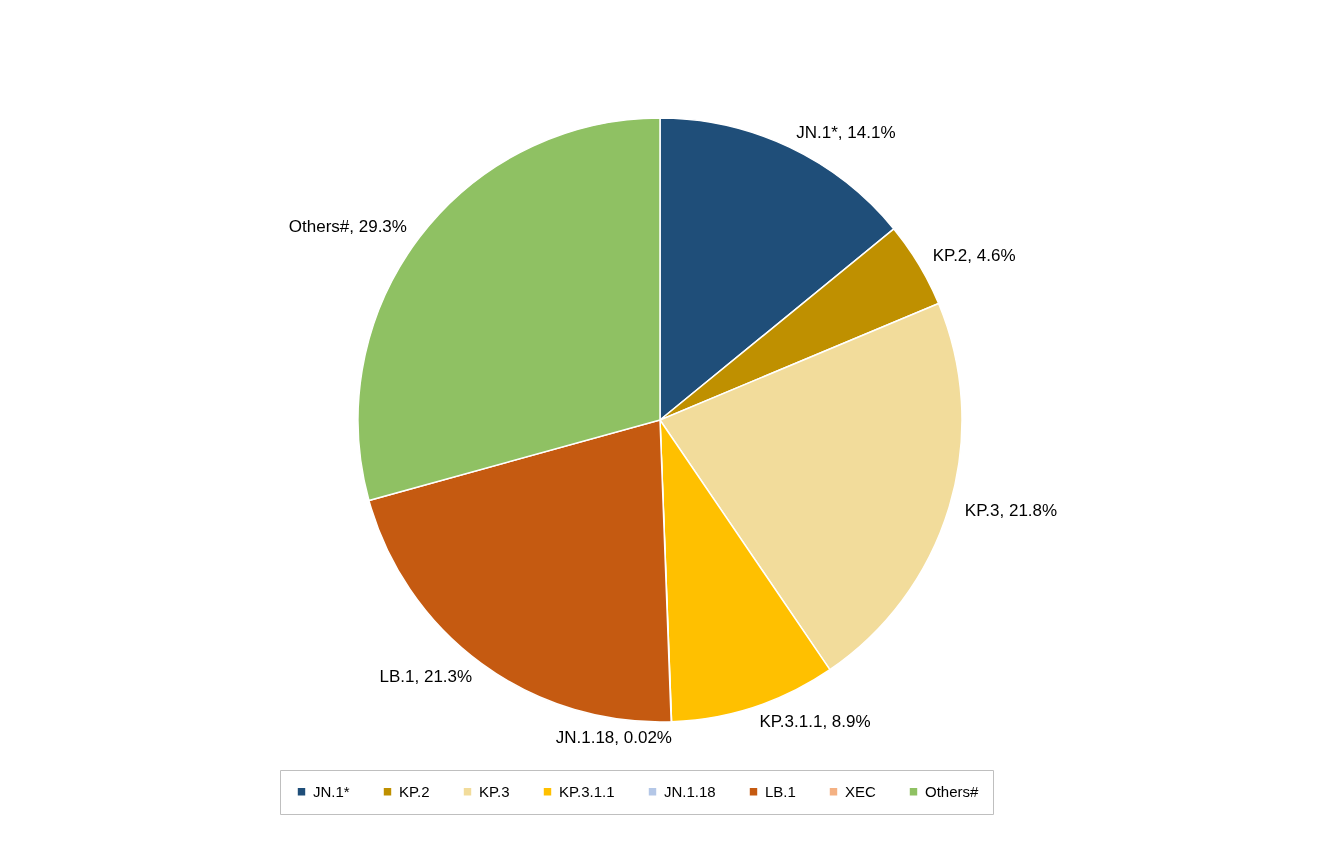 Image resolution: width=1323 pixels, height=867 pixels. Describe the element at coordinates (952, 791) in the screenshot. I see `legend-label: Others#` at that location.